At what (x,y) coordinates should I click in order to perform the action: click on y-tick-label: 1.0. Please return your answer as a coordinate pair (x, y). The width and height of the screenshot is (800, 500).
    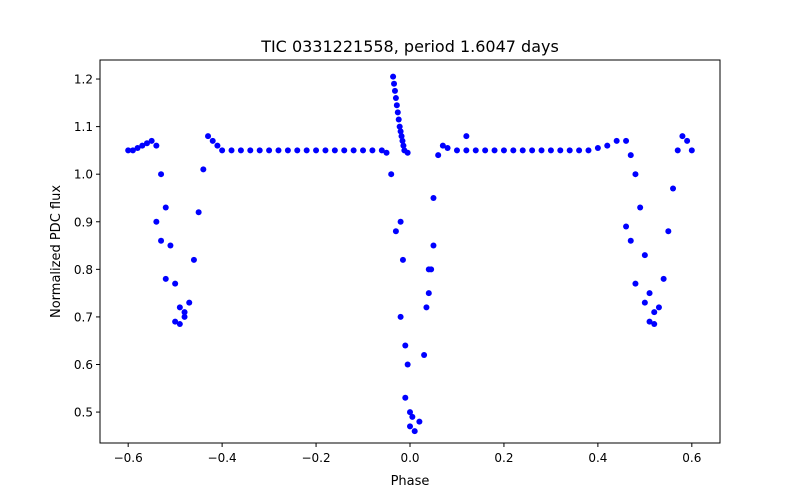
    Looking at the image, I should click on (83, 175).